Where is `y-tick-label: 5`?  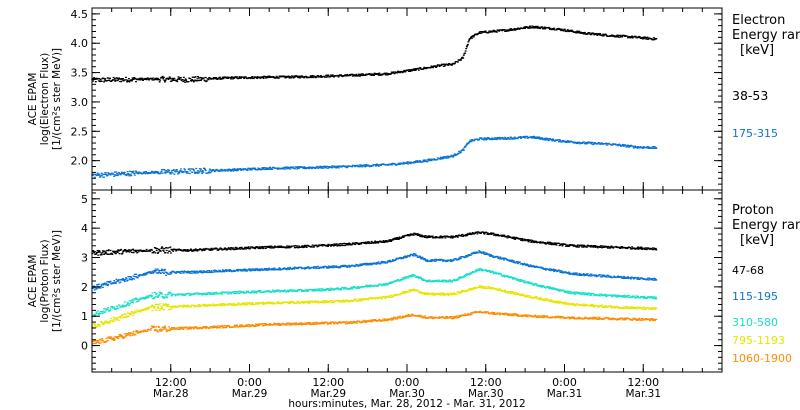
y-tick-label: 5 is located at coordinates (84, 199).